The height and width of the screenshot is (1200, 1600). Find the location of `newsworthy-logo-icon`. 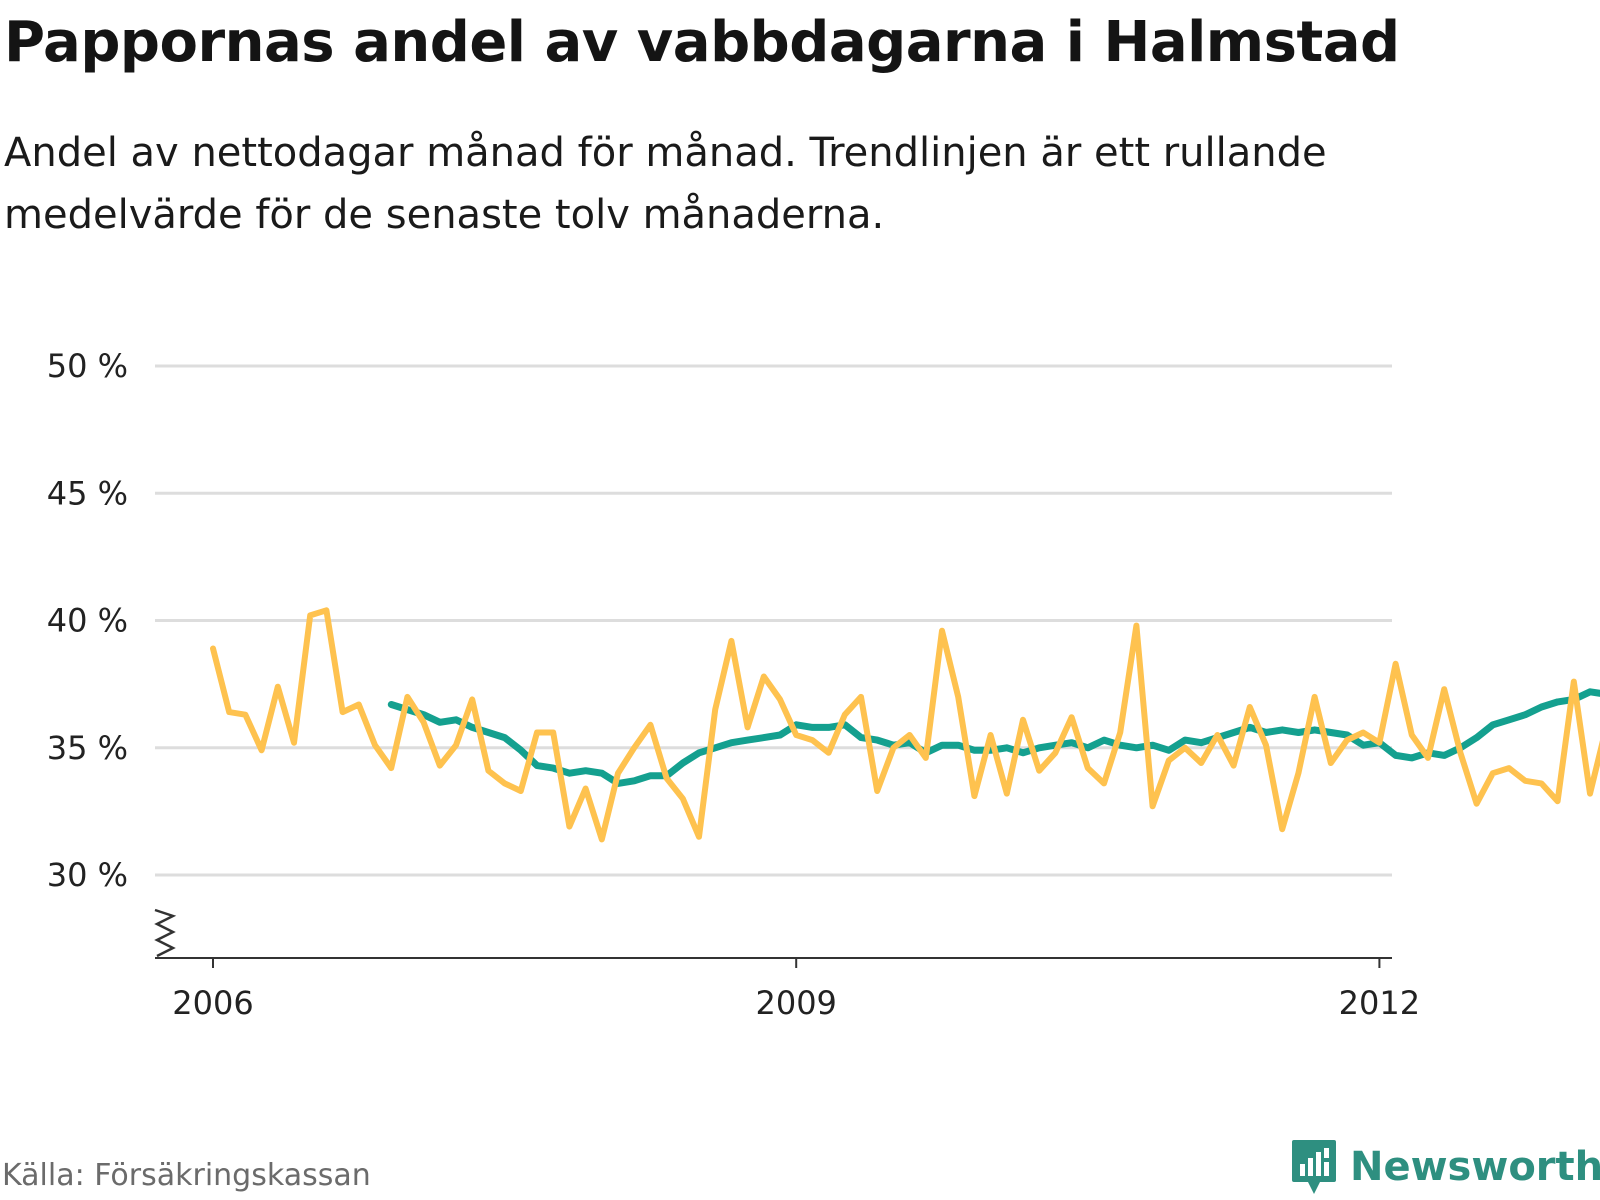

newsworthy-logo-icon is located at coordinates (1314, 1167).